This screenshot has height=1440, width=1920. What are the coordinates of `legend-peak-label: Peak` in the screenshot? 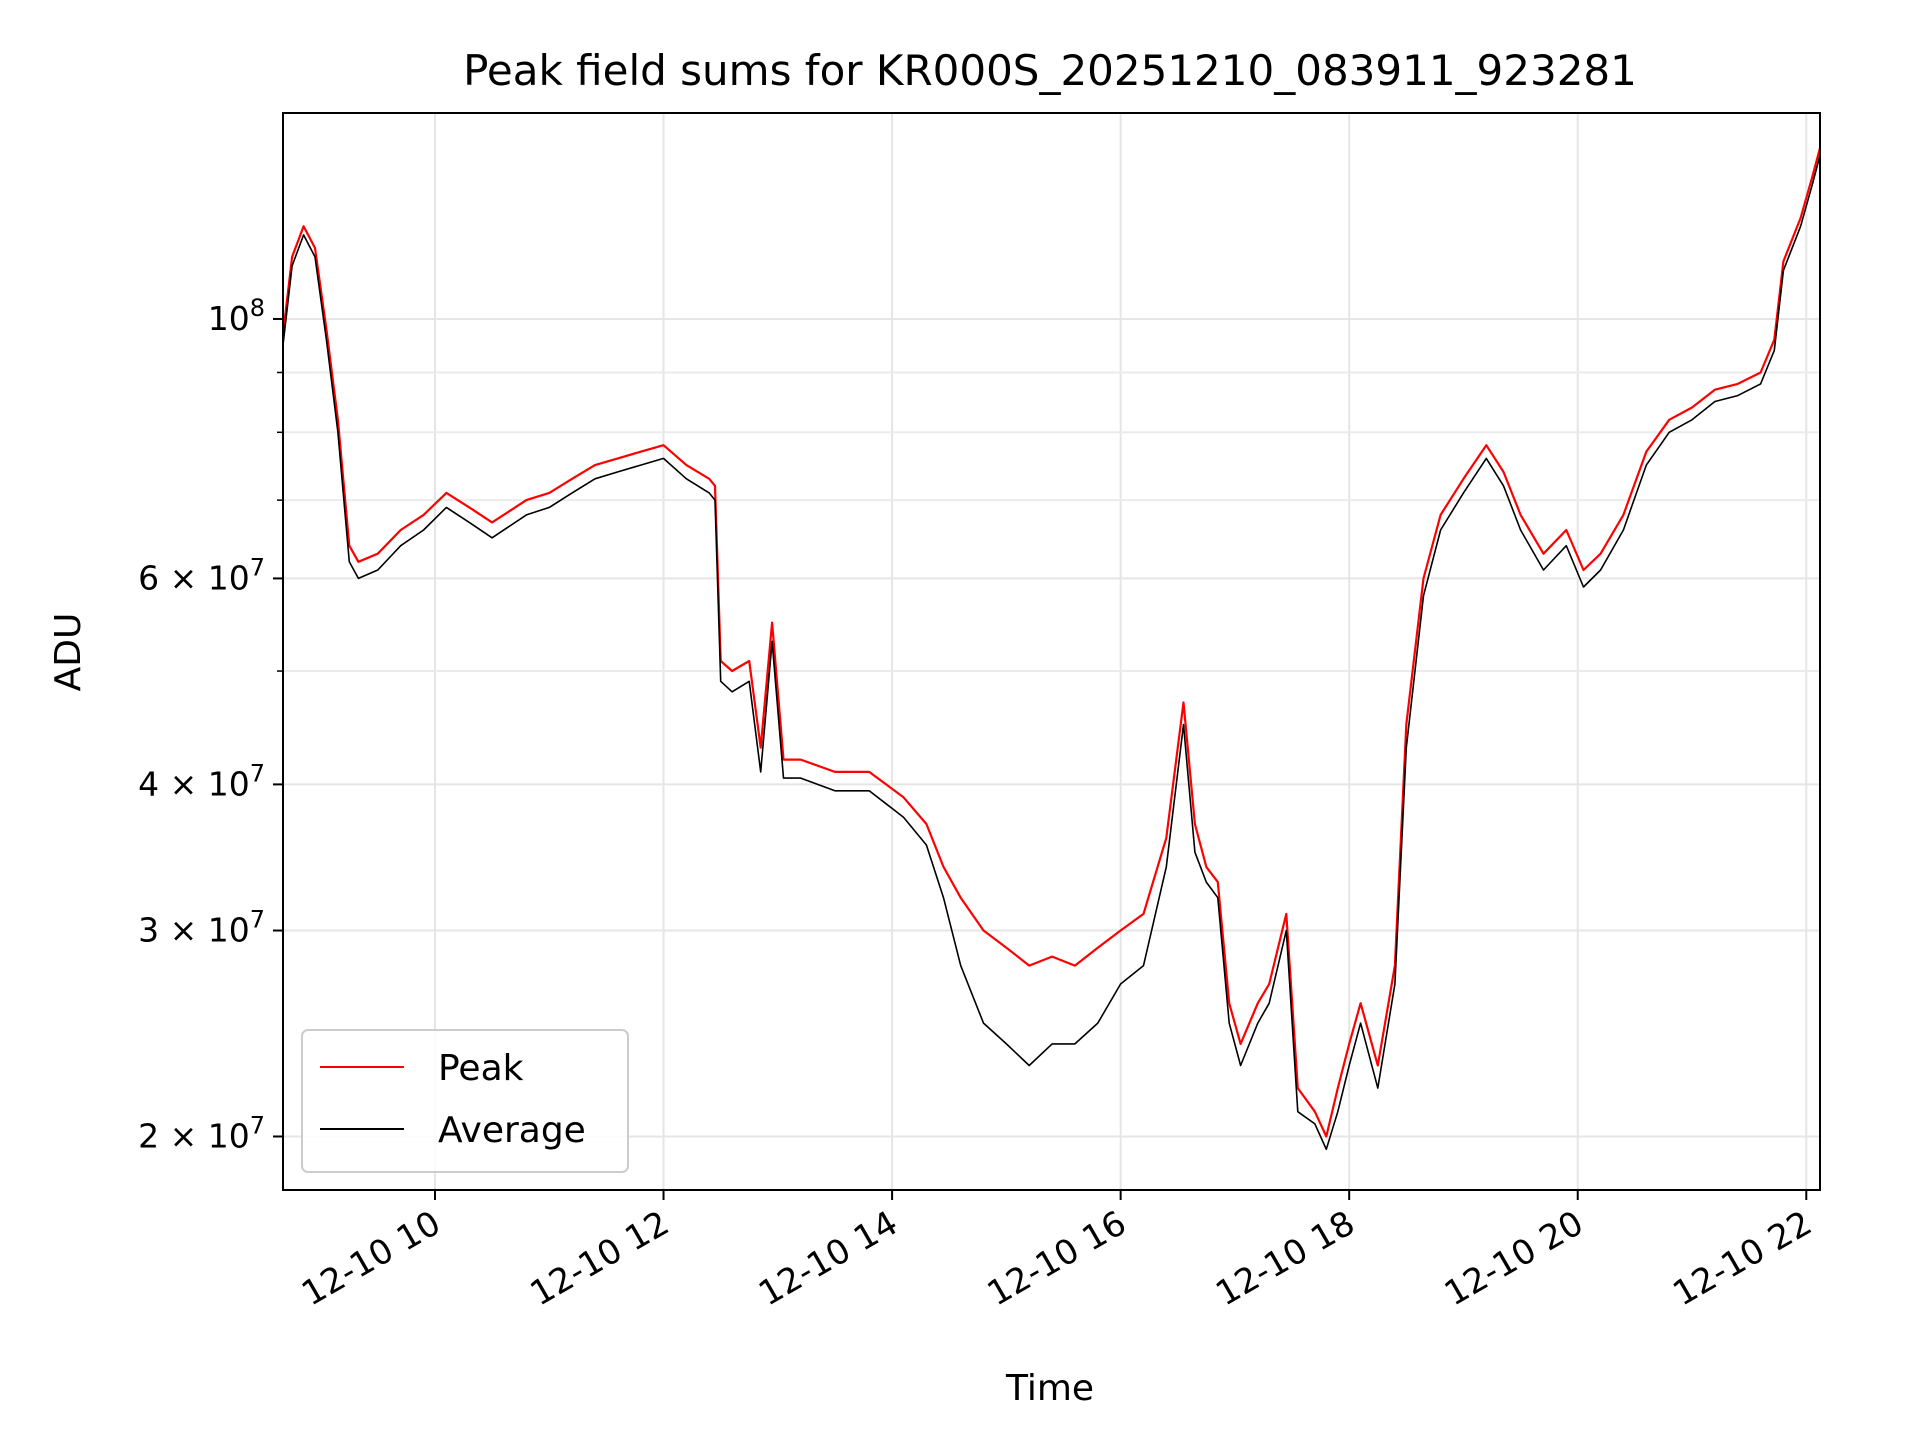 It's located at (481, 1068).